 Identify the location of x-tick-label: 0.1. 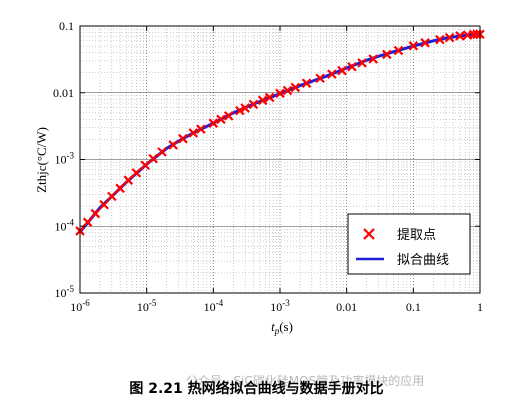
(413, 307).